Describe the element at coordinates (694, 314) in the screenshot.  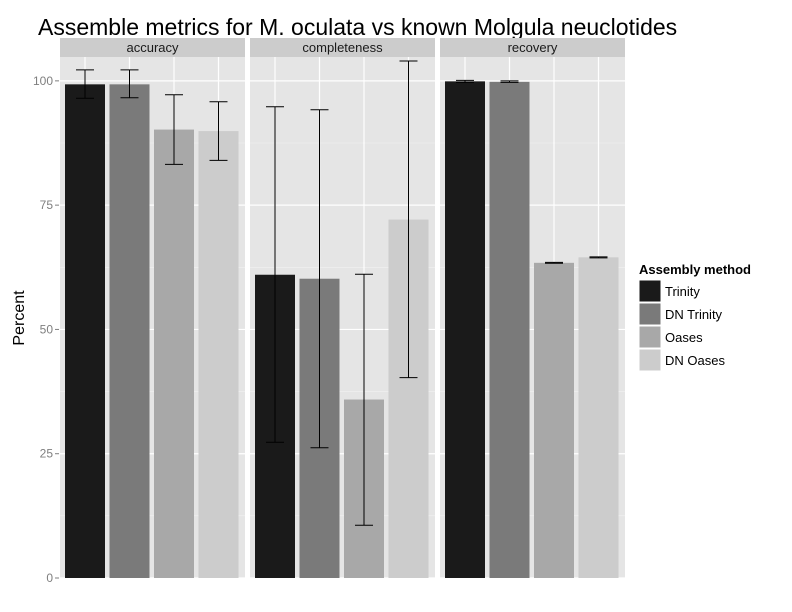
I see `legend-label: DN Trinity` at that location.